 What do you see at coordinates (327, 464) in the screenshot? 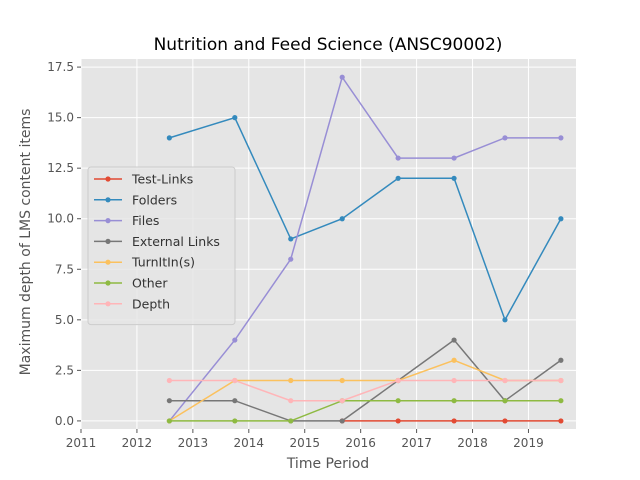
I see `x-axis-label: Time Period` at bounding box center [327, 464].